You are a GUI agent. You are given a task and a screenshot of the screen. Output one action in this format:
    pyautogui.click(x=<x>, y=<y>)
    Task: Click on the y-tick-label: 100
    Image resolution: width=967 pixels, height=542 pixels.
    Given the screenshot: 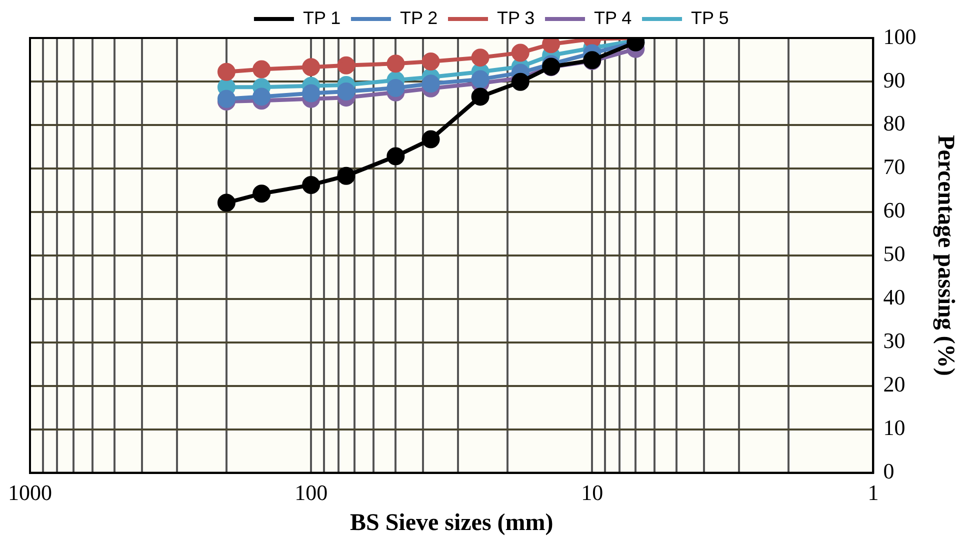 What is the action you would take?
    pyautogui.click(x=899, y=36)
    